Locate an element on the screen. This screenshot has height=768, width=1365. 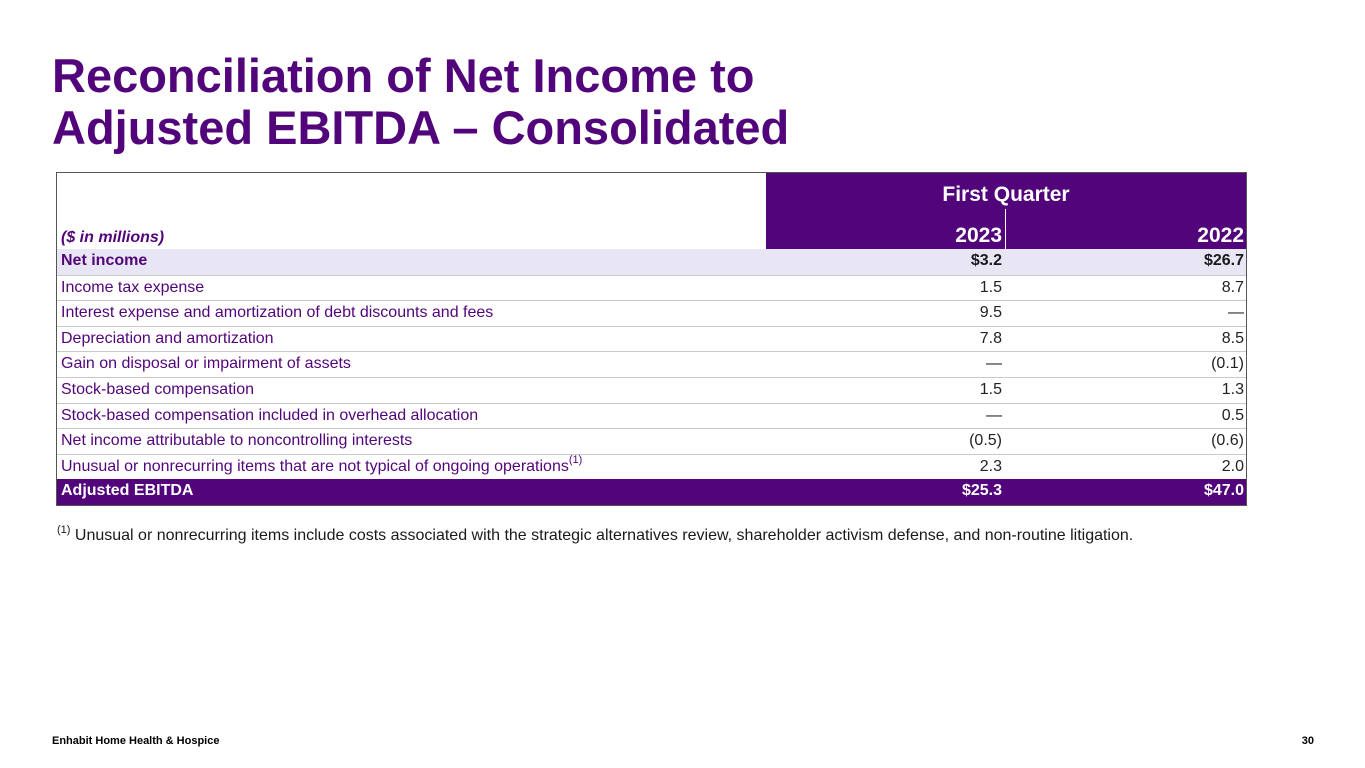
period-header: First Quarter 2023 2022 is located at coordinates (1006, 211).